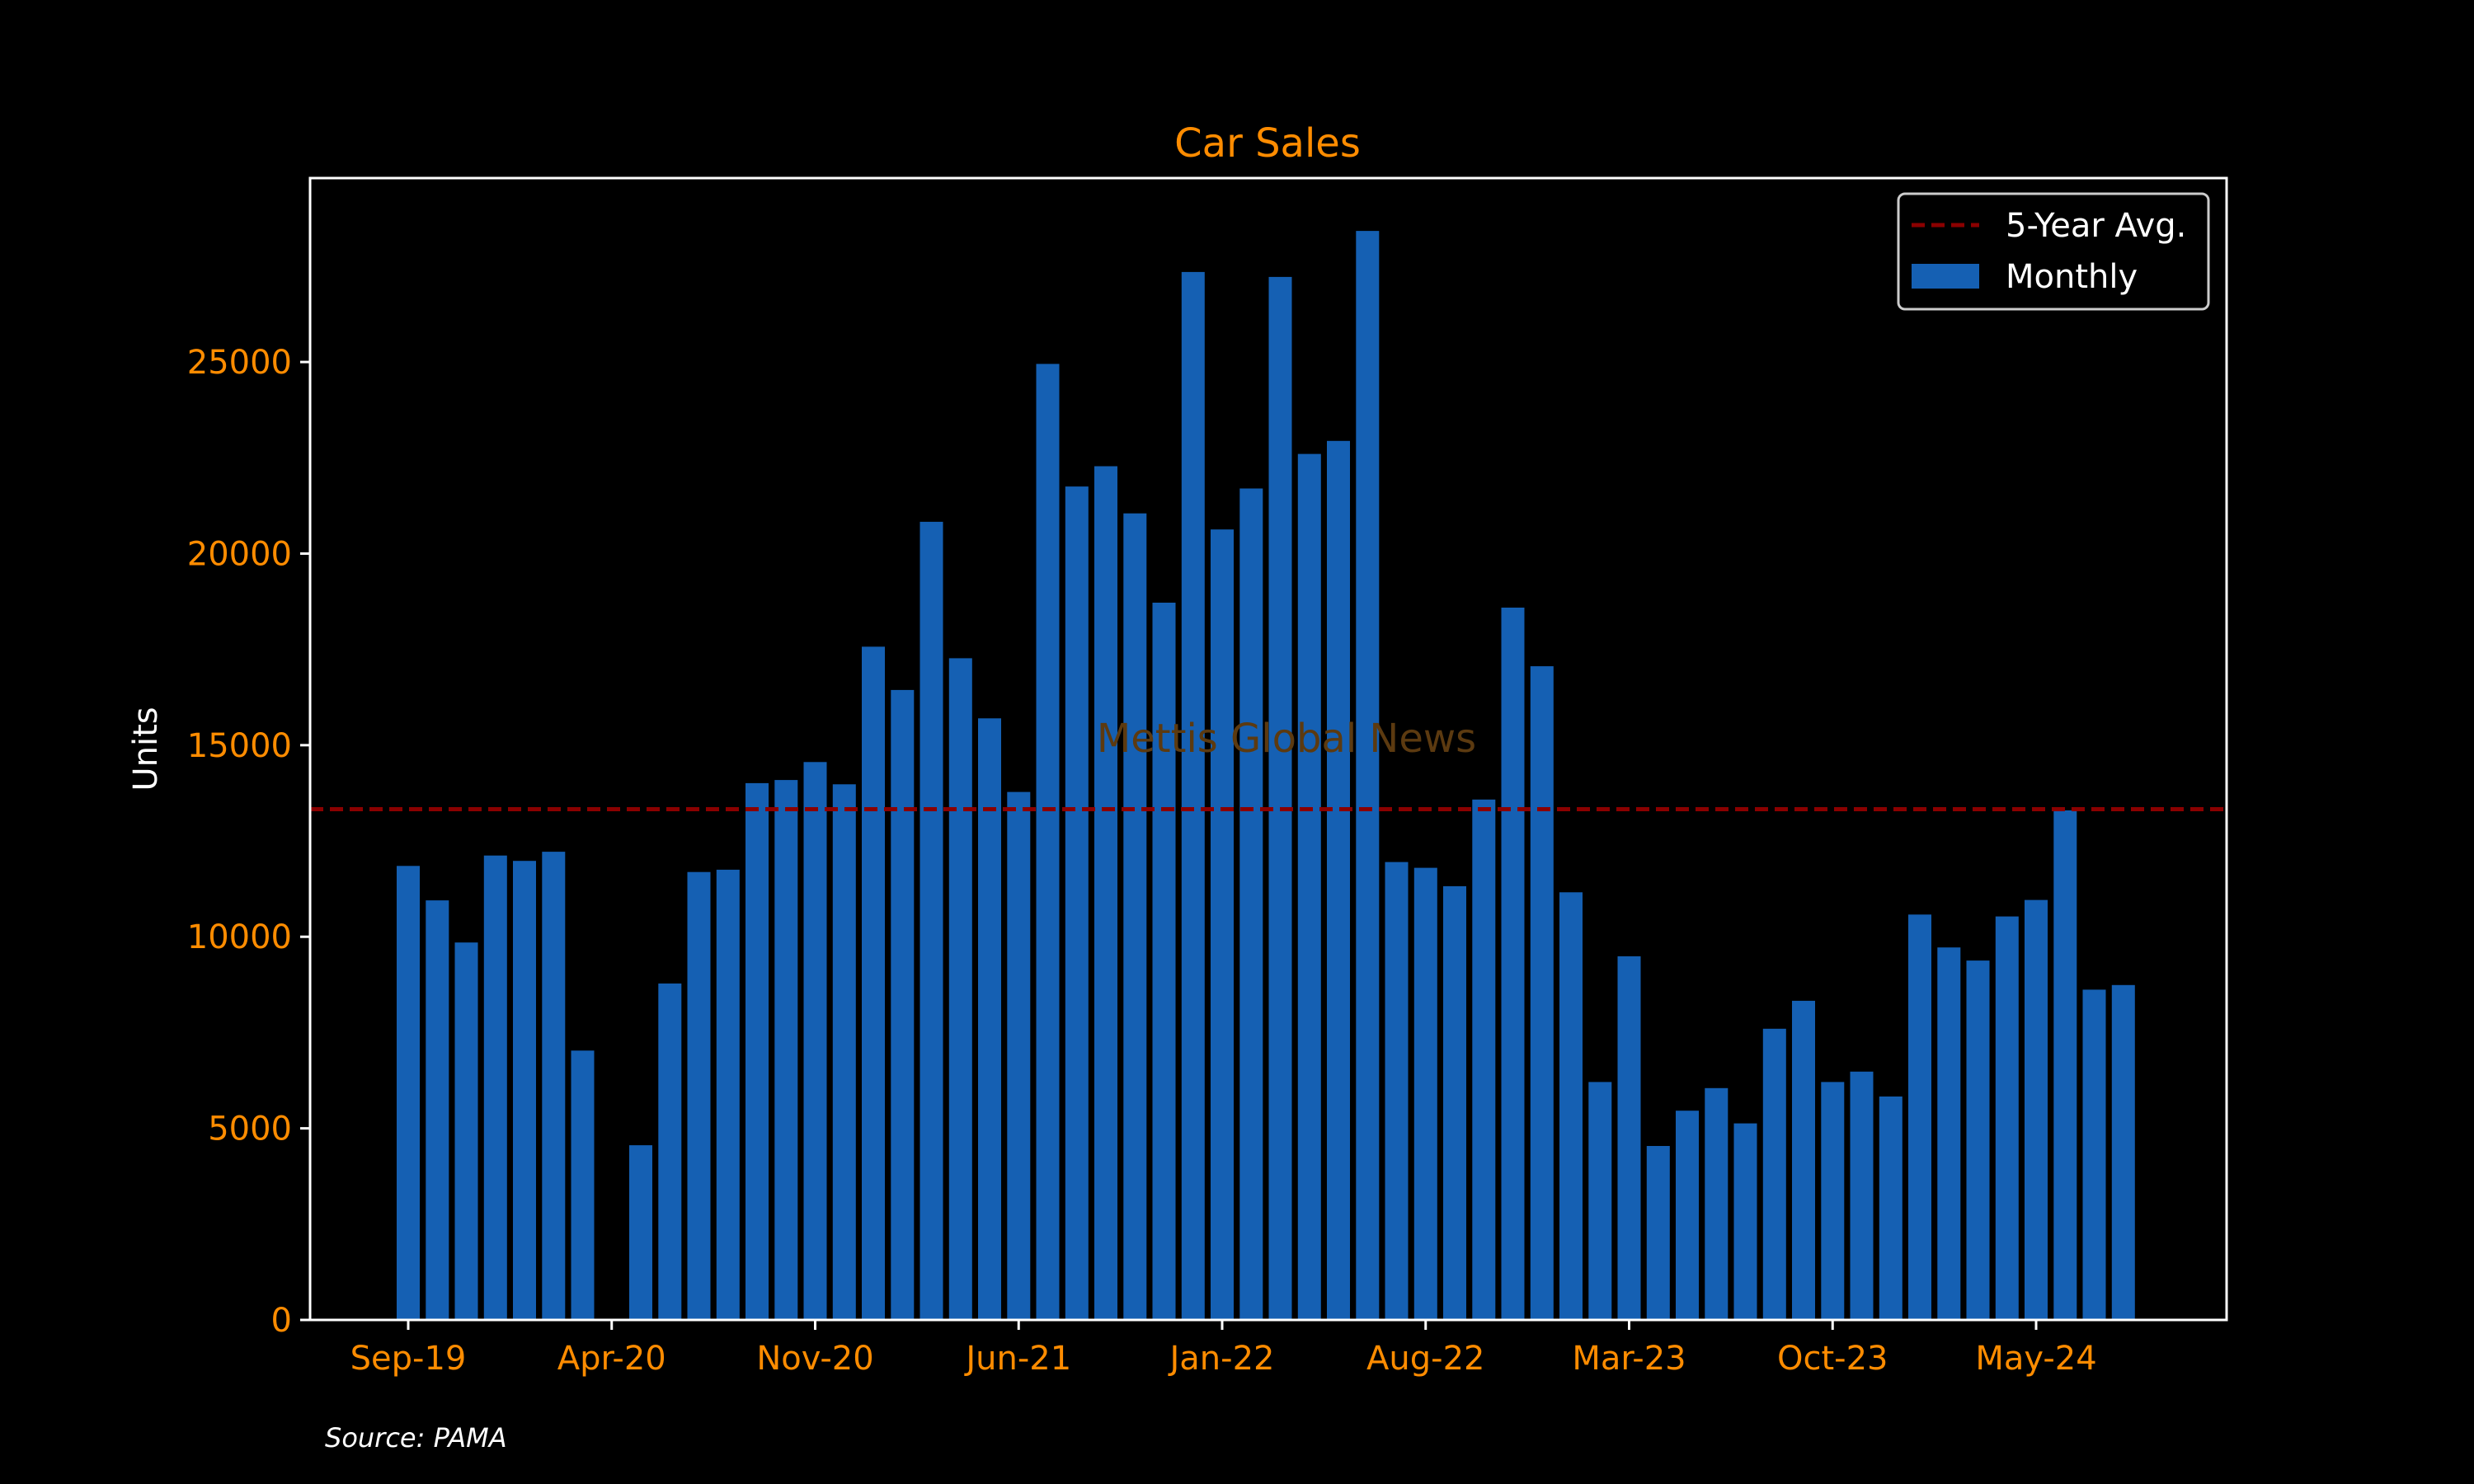  Describe the element at coordinates (416, 1437) in the screenshot. I see `source-note: Source: PAMA` at that location.